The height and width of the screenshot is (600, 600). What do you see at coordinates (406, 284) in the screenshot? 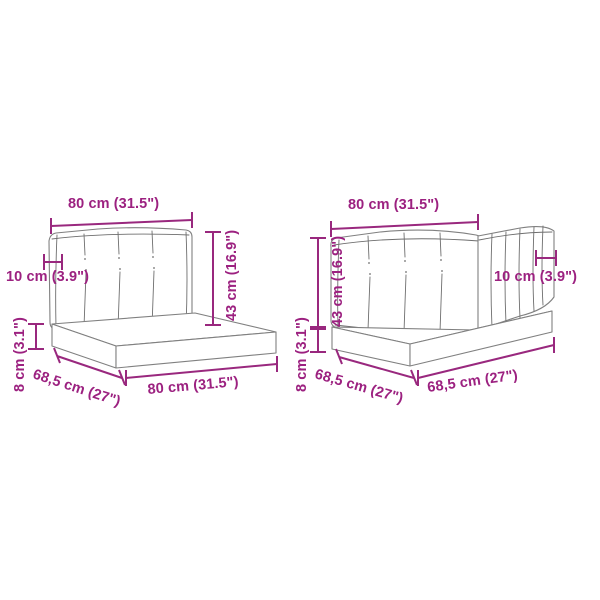
I see `corner-backrest-cushion-back` at bounding box center [406, 284].